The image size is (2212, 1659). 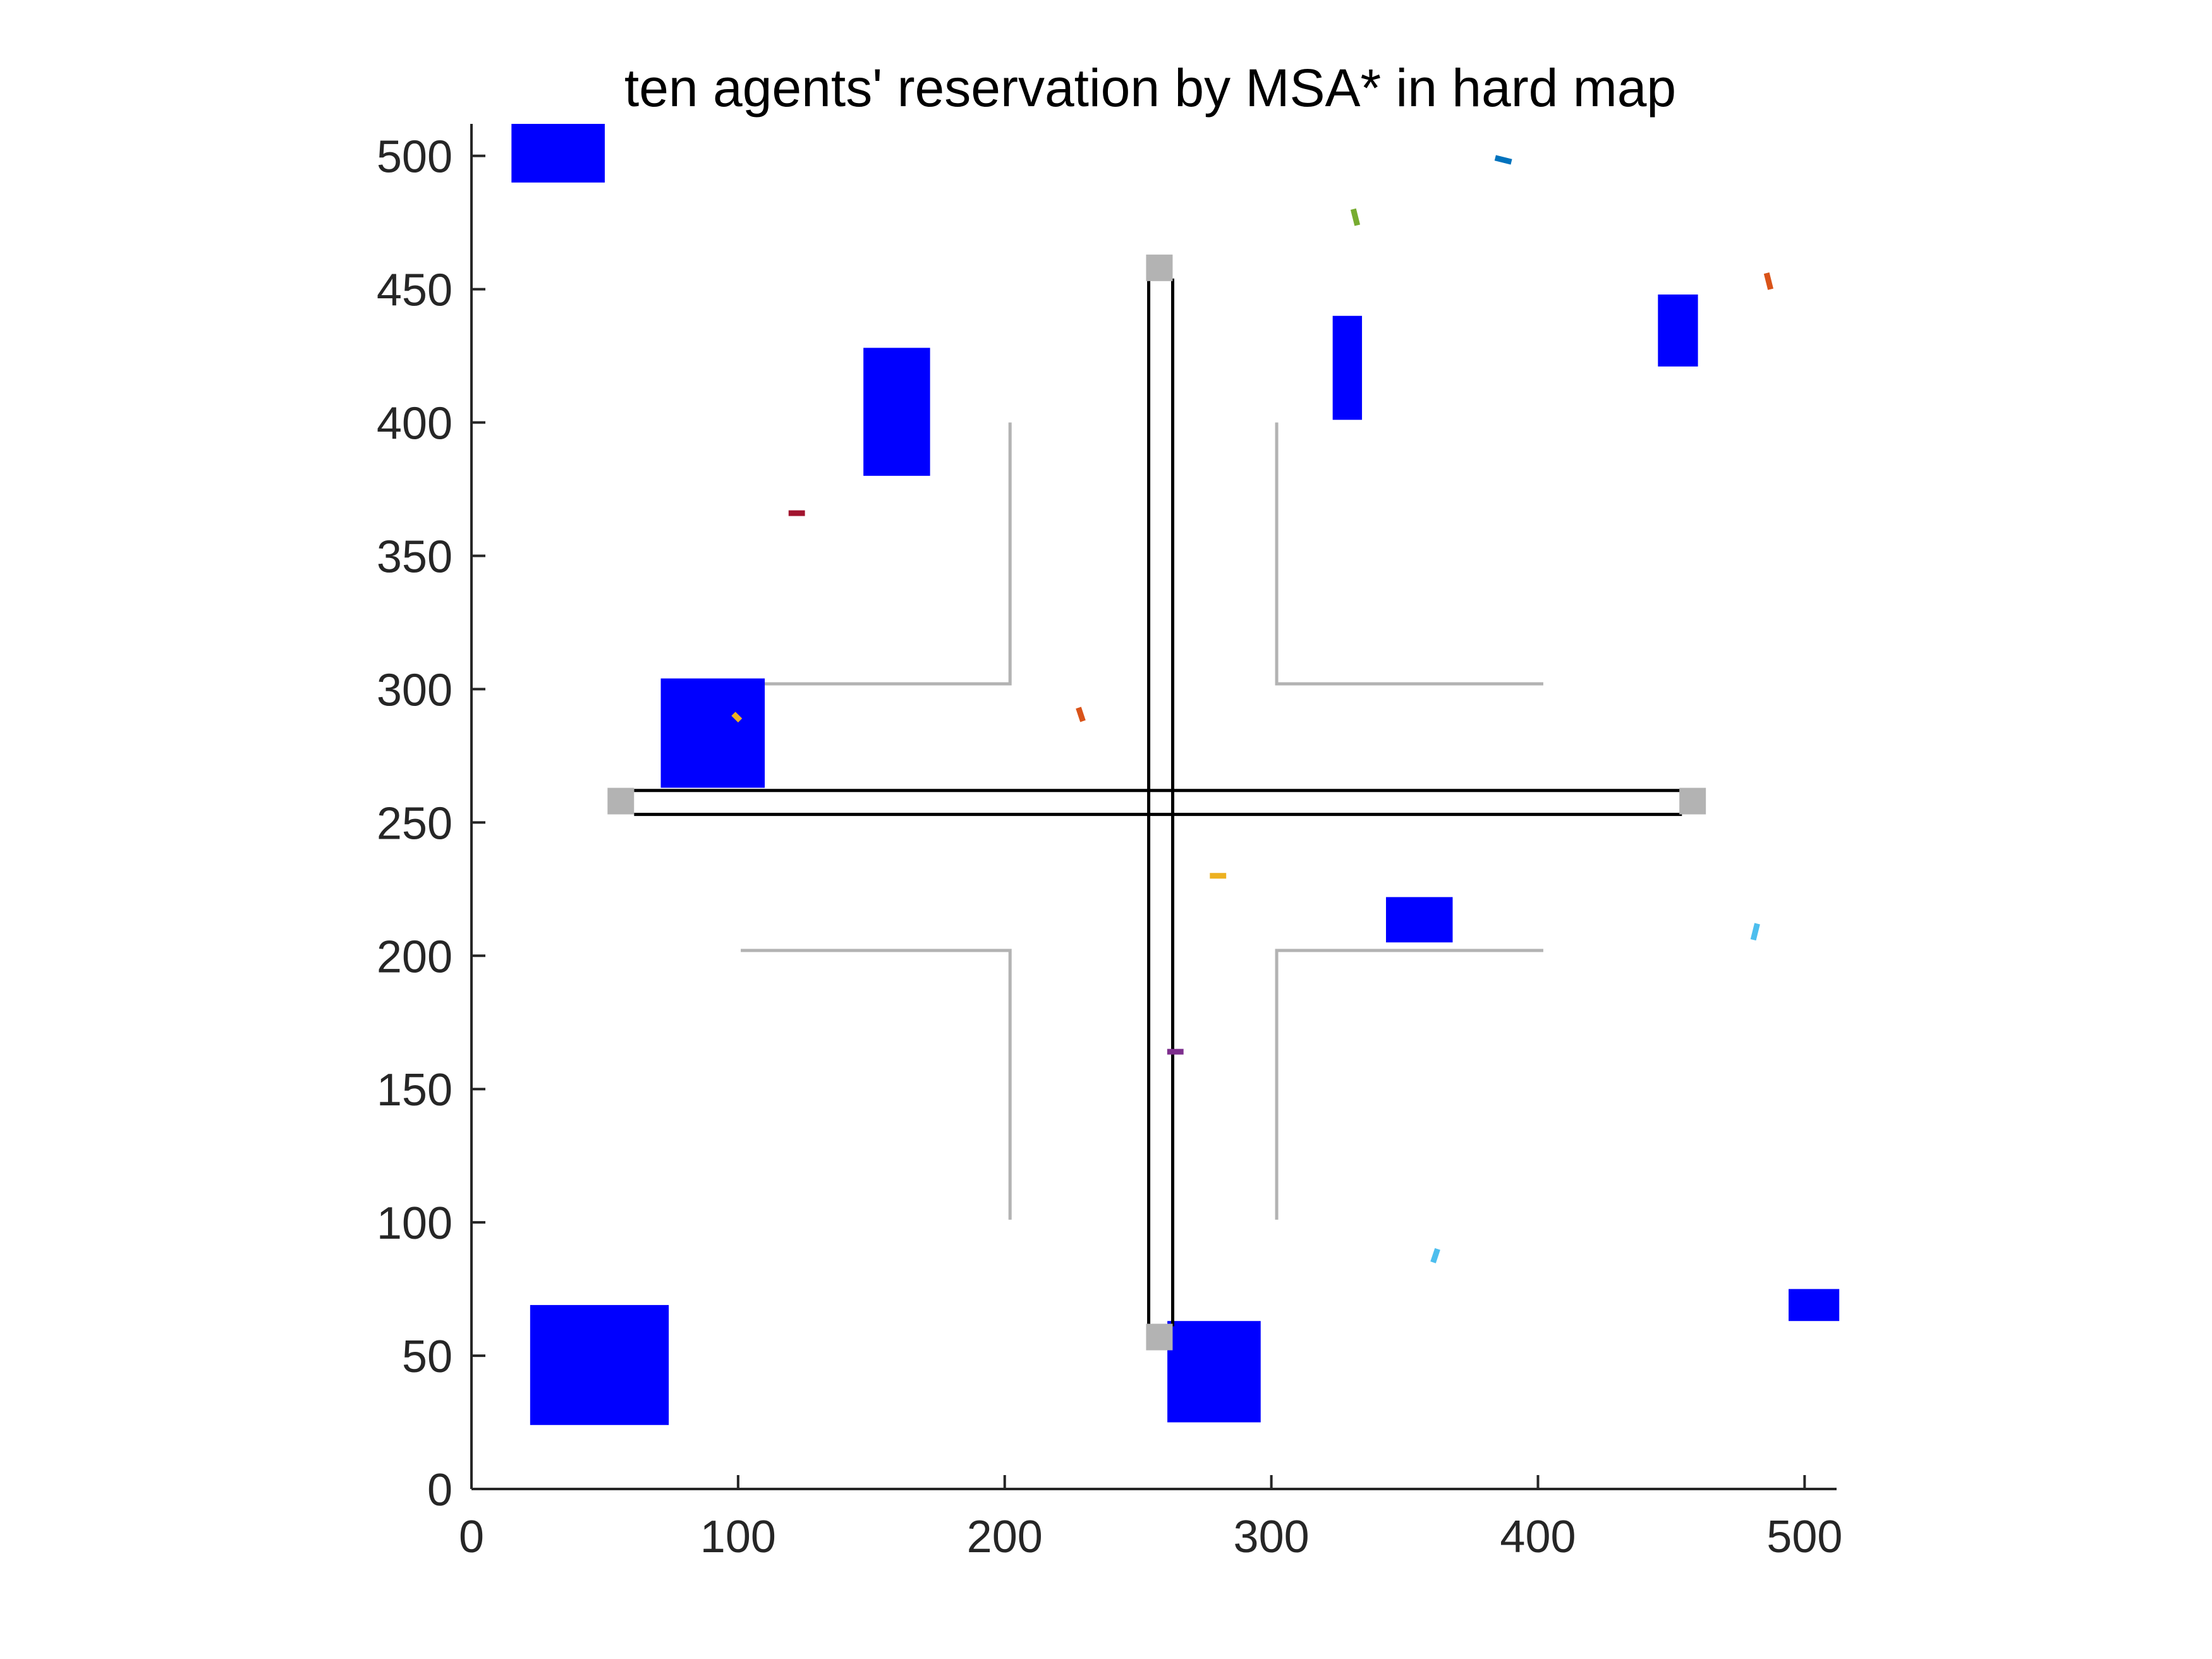 I want to click on y-tick-label: 350, so click(x=415, y=557).